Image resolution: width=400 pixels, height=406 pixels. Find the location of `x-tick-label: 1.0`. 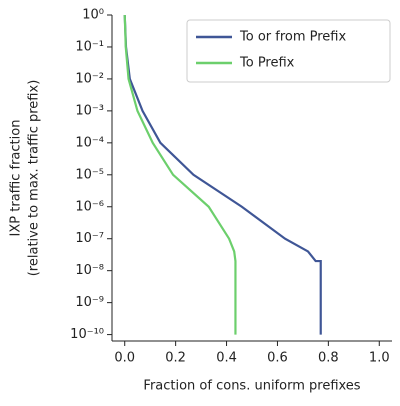

x-tick-label: 1.0 is located at coordinates (379, 358).